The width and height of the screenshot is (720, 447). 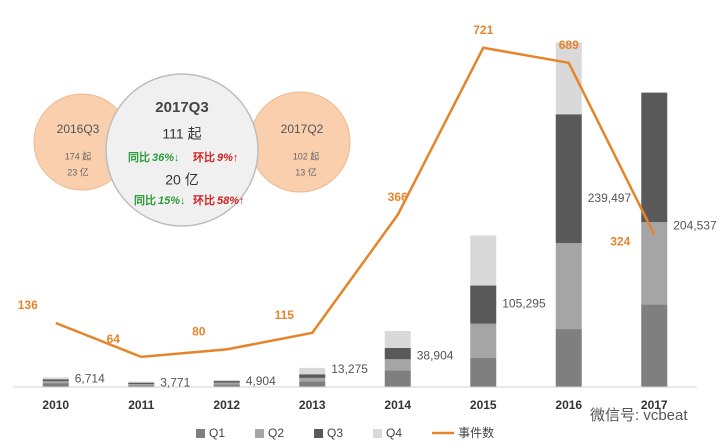 What do you see at coordinates (141, 405) in the screenshot?
I see `x-tick-label: 2011` at bounding box center [141, 405].